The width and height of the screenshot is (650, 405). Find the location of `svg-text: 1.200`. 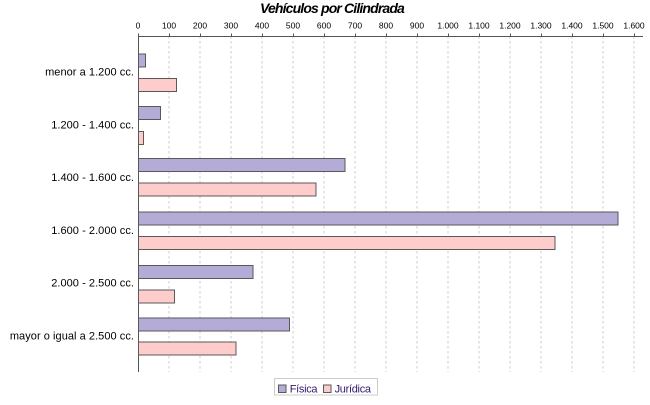

svg-text: 1.200 is located at coordinates (510, 26).